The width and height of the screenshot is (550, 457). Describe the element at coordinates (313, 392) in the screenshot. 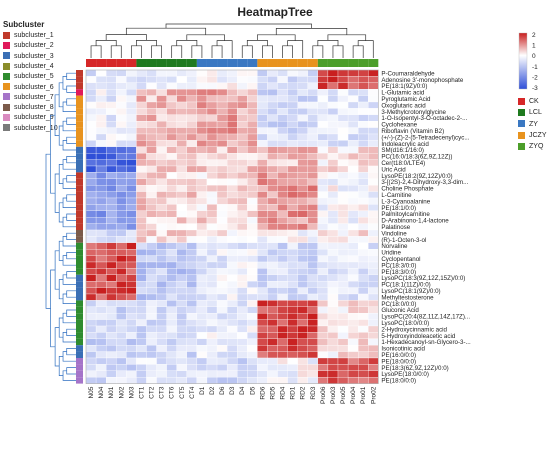

I see `column-label: RD3` at that location.